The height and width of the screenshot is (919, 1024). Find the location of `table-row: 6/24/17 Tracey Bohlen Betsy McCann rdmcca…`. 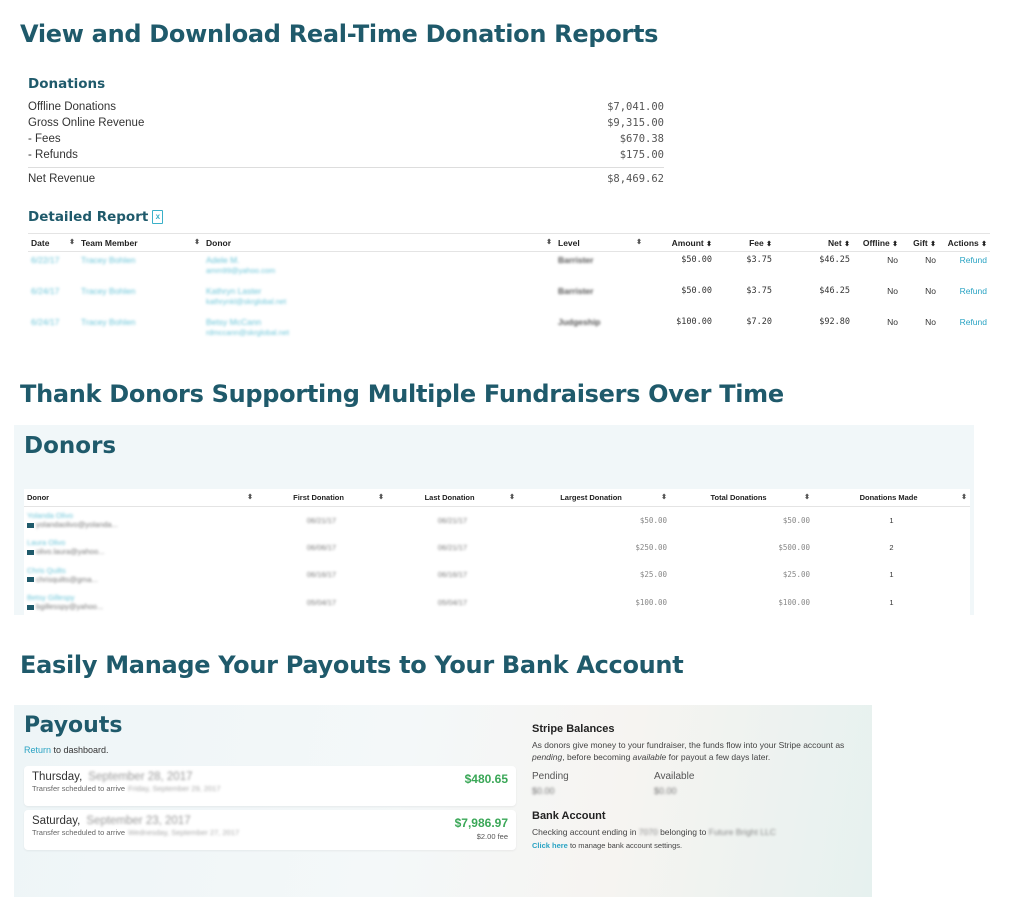

table-row: 6/24/17 Tracey Bohlen Betsy McCann rdmcca… is located at coordinates (509, 329).